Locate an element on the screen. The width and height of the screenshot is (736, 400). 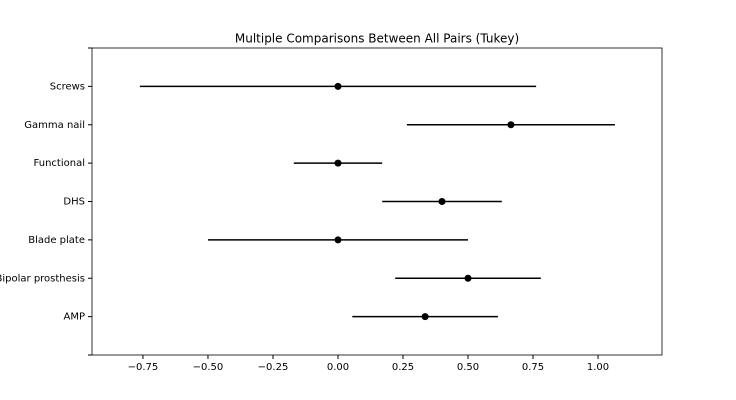
x-tick-label: 0.25 is located at coordinates (403, 367).